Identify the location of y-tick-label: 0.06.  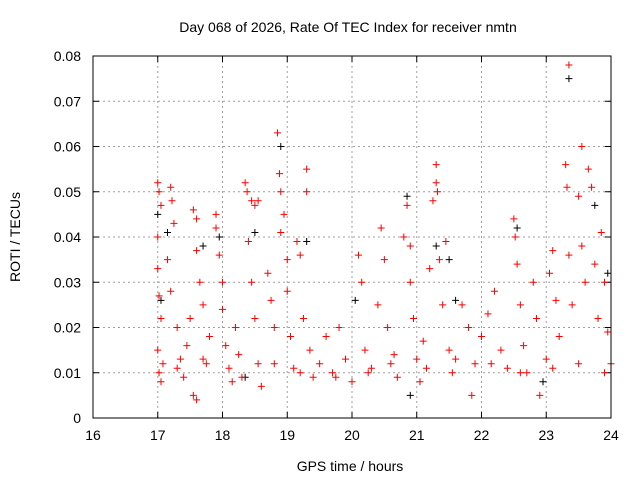
(67, 147).